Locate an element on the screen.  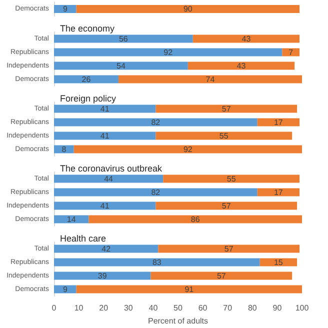
data-label: 42 is located at coordinates (107, 248).